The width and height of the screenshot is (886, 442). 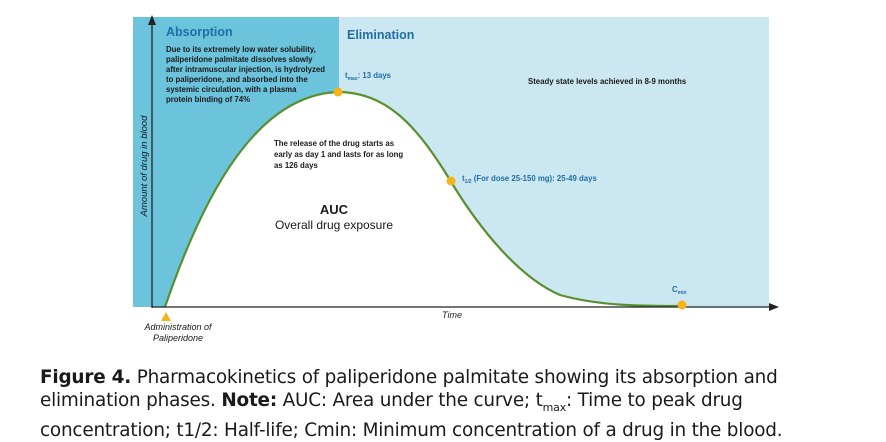 What do you see at coordinates (774, 307) in the screenshot?
I see `x-axis-arrow` at bounding box center [774, 307].